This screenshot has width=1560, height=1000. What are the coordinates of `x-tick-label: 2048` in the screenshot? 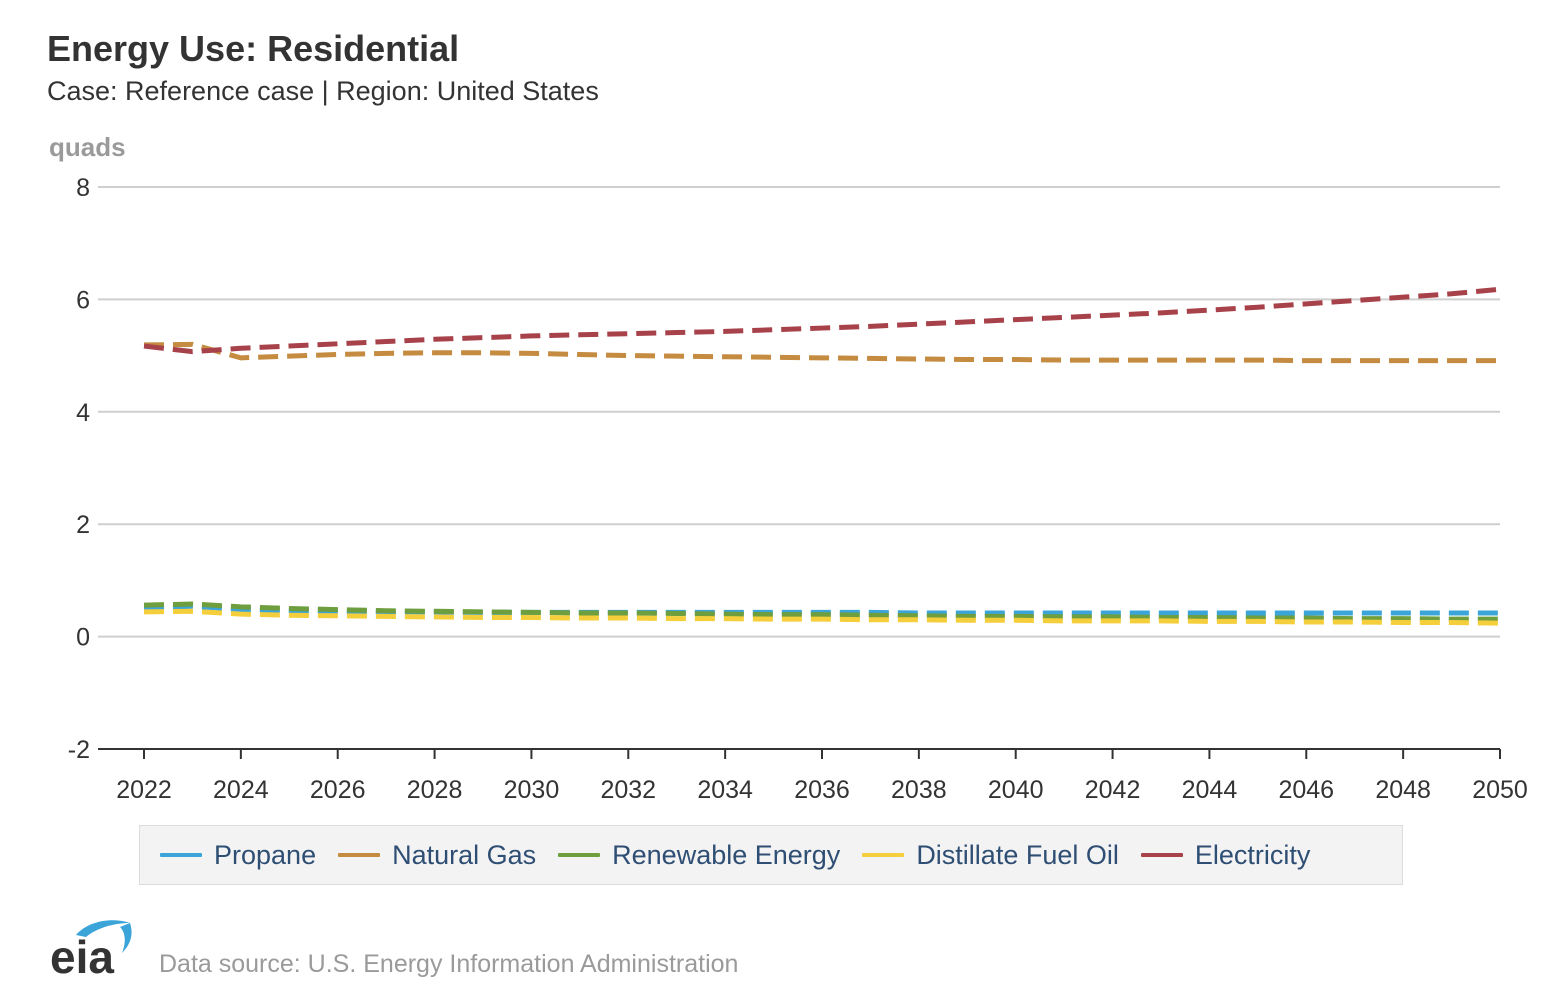 It's located at (1403, 790).